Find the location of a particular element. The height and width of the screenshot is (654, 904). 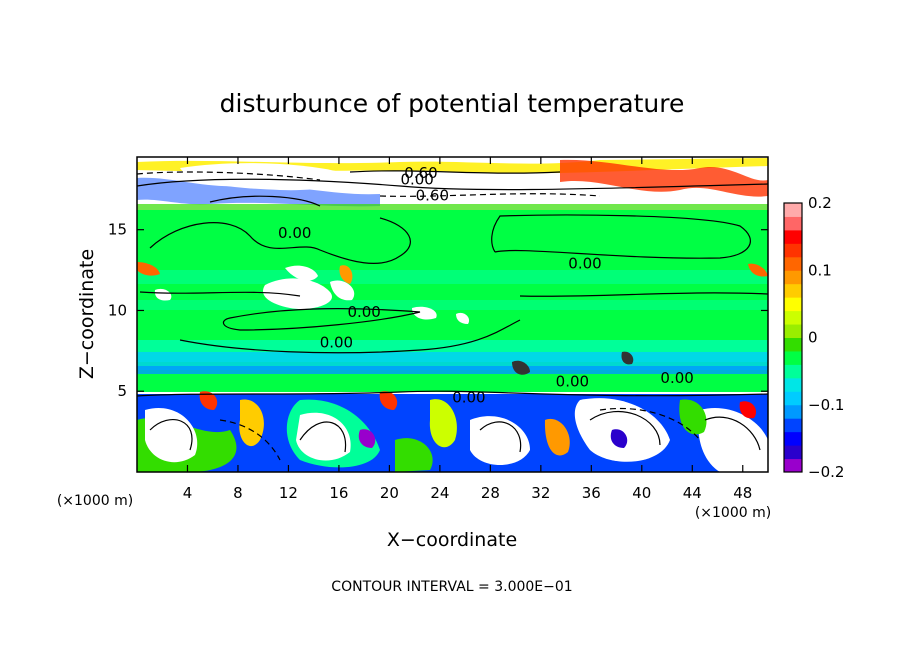

x-tick-label: 24 is located at coordinates (439, 493).